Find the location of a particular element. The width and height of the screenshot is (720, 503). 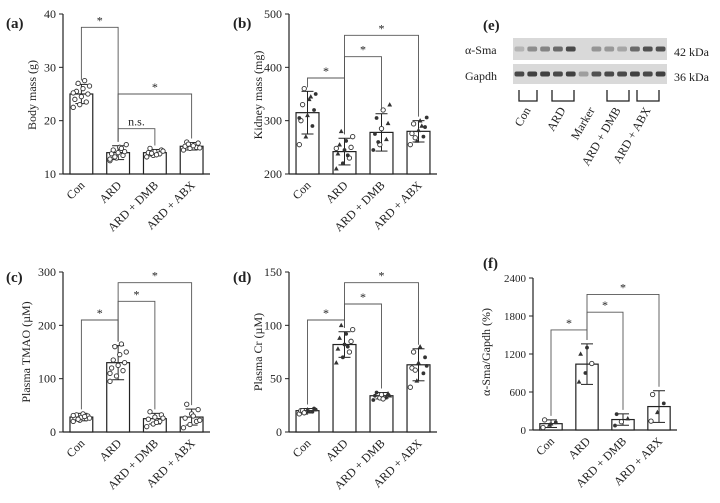

y-tick-label: 40 is located at coordinates (50, 14).